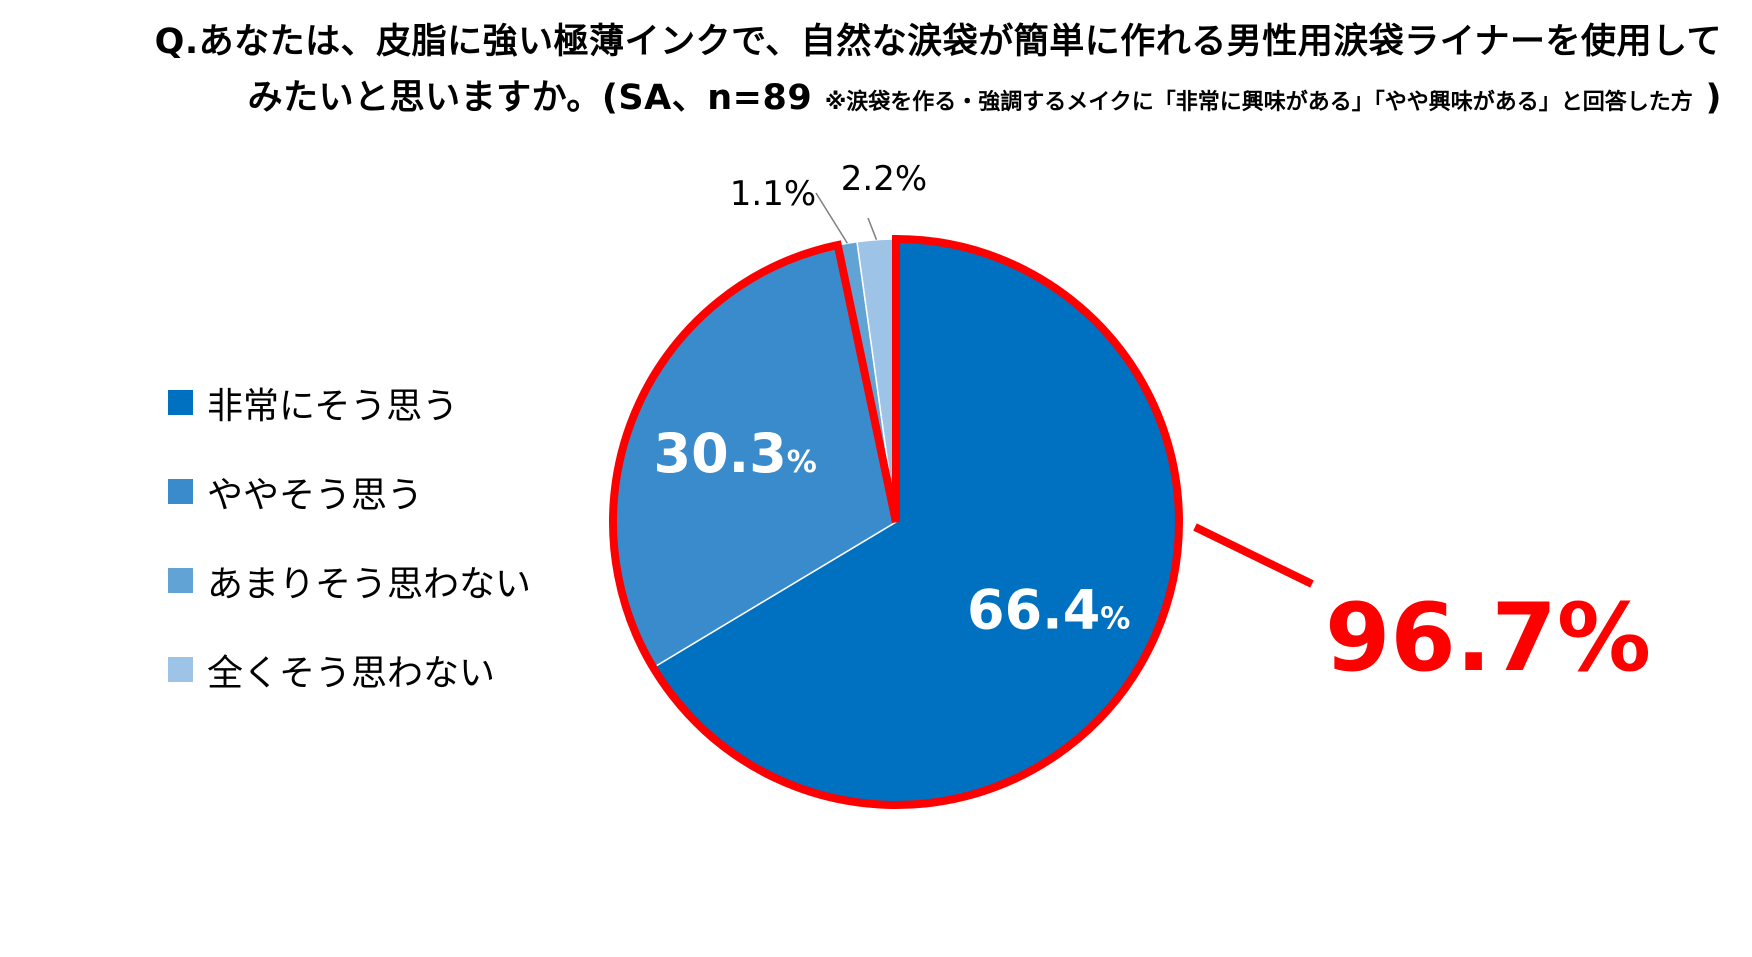 This screenshot has height=957, width=1752. I want to click on pie-labels: 66.4% 30.3% 1.1% 2.2%, so click(892, 400).